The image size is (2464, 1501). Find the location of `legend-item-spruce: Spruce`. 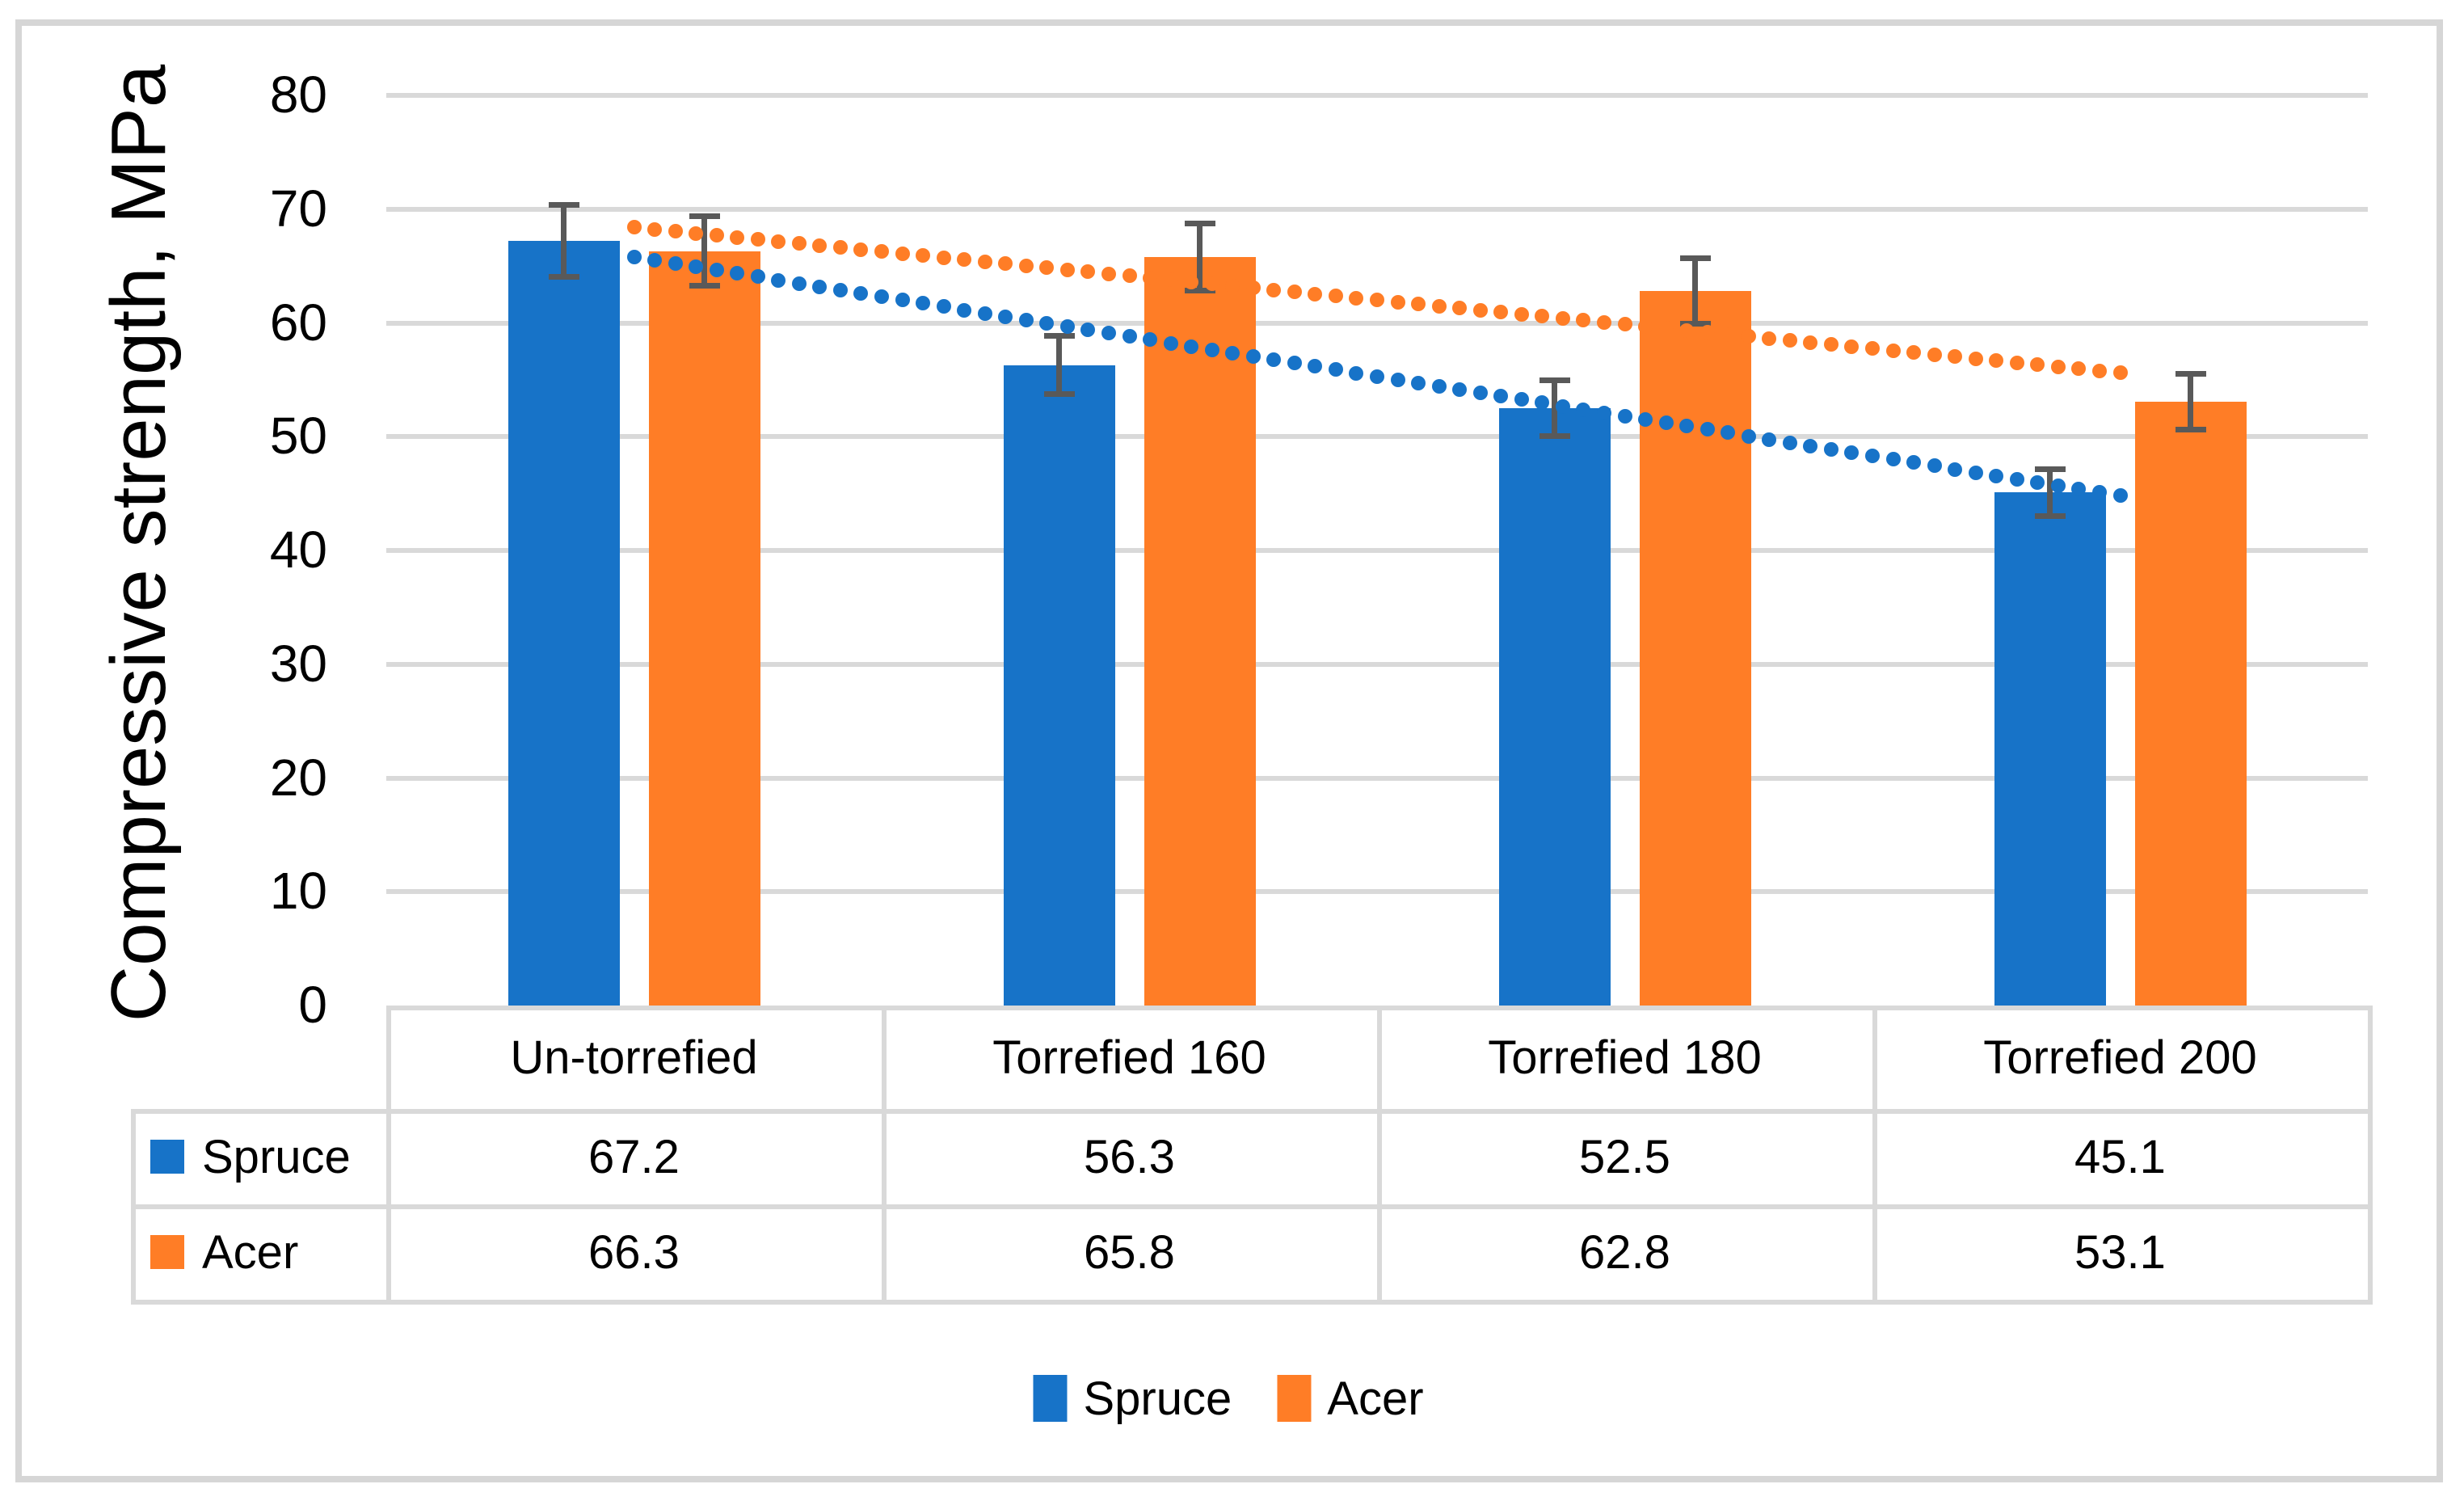

legend-item-spruce: Spruce is located at coordinates (1132, 1399).